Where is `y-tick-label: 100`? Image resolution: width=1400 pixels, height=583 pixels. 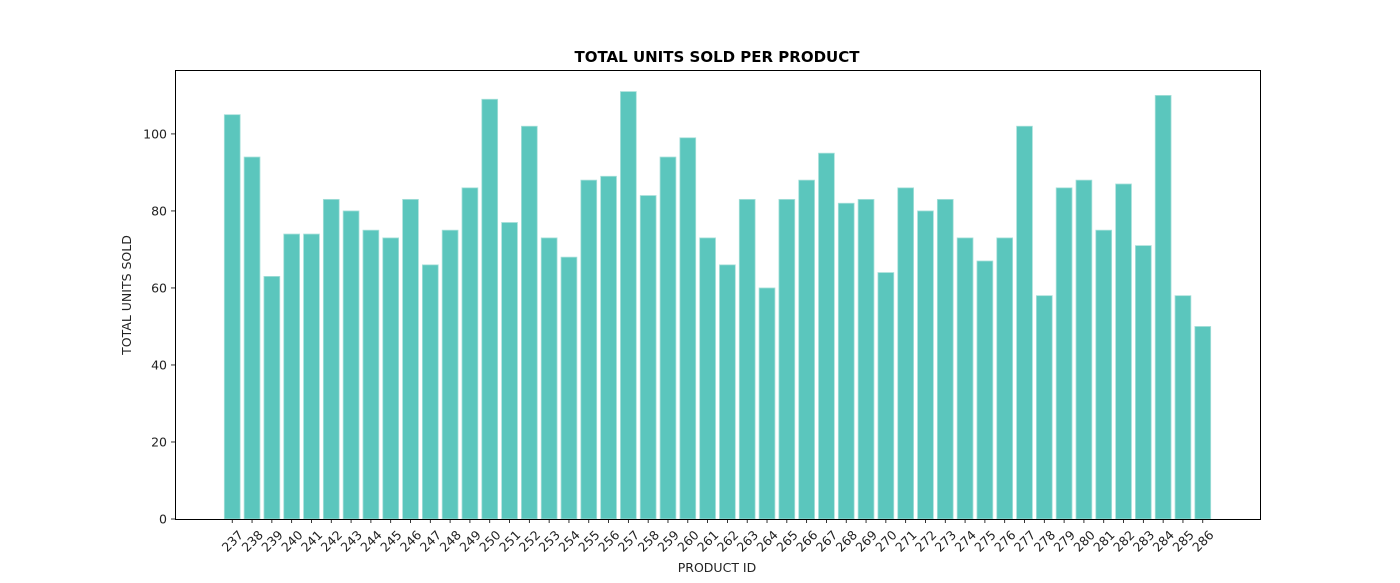
y-tick-label: 100 is located at coordinates (155, 133).